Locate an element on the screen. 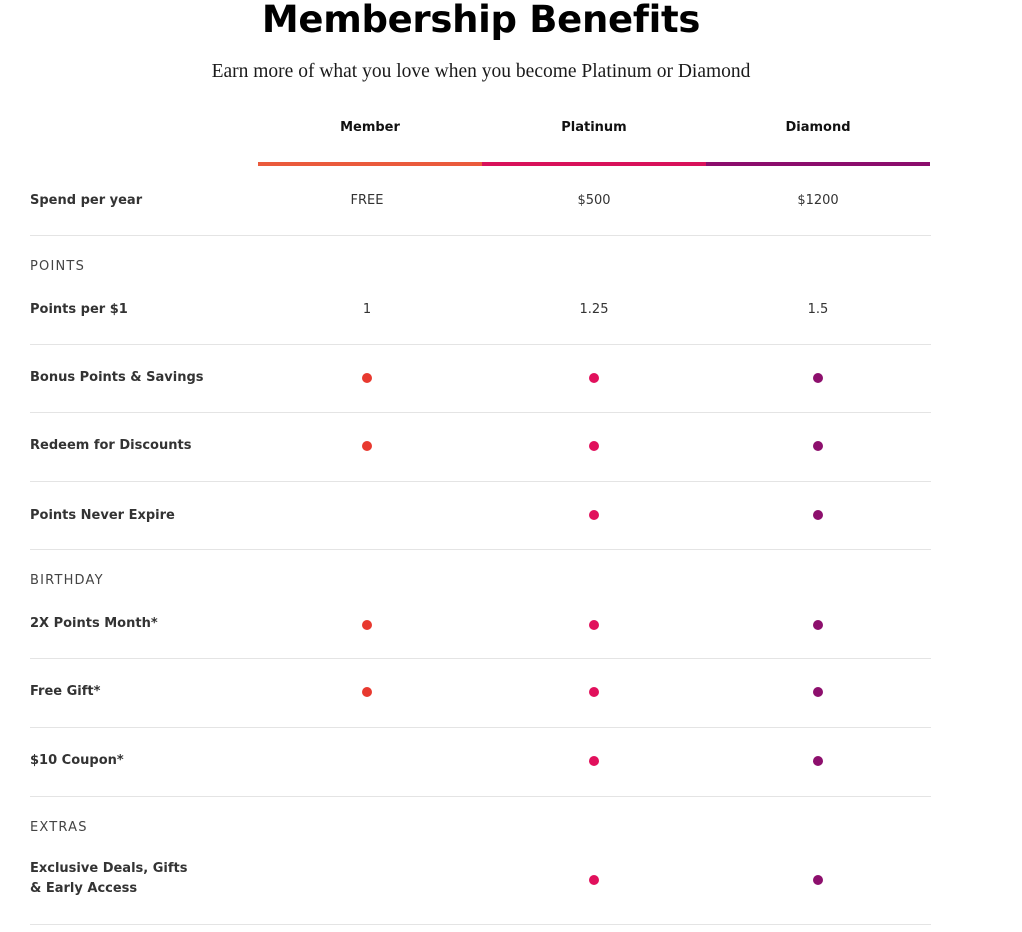 This screenshot has width=1022, height=932. row-label: Free Gift* is located at coordinates (65, 691).